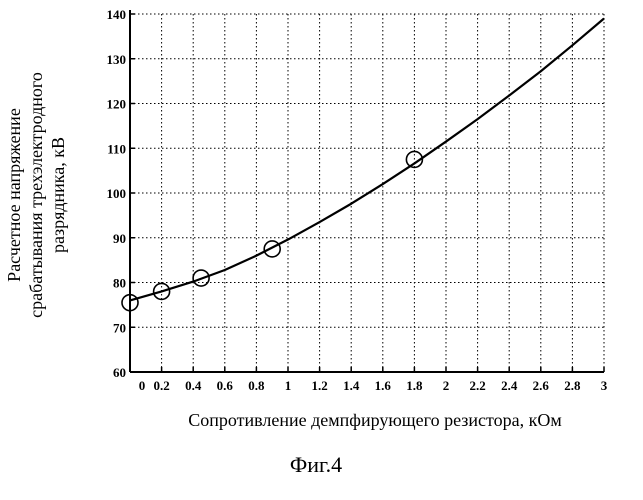  What do you see at coordinates (509, 385) in the screenshot?
I see `x-tick-label: 2.4` at bounding box center [509, 385].